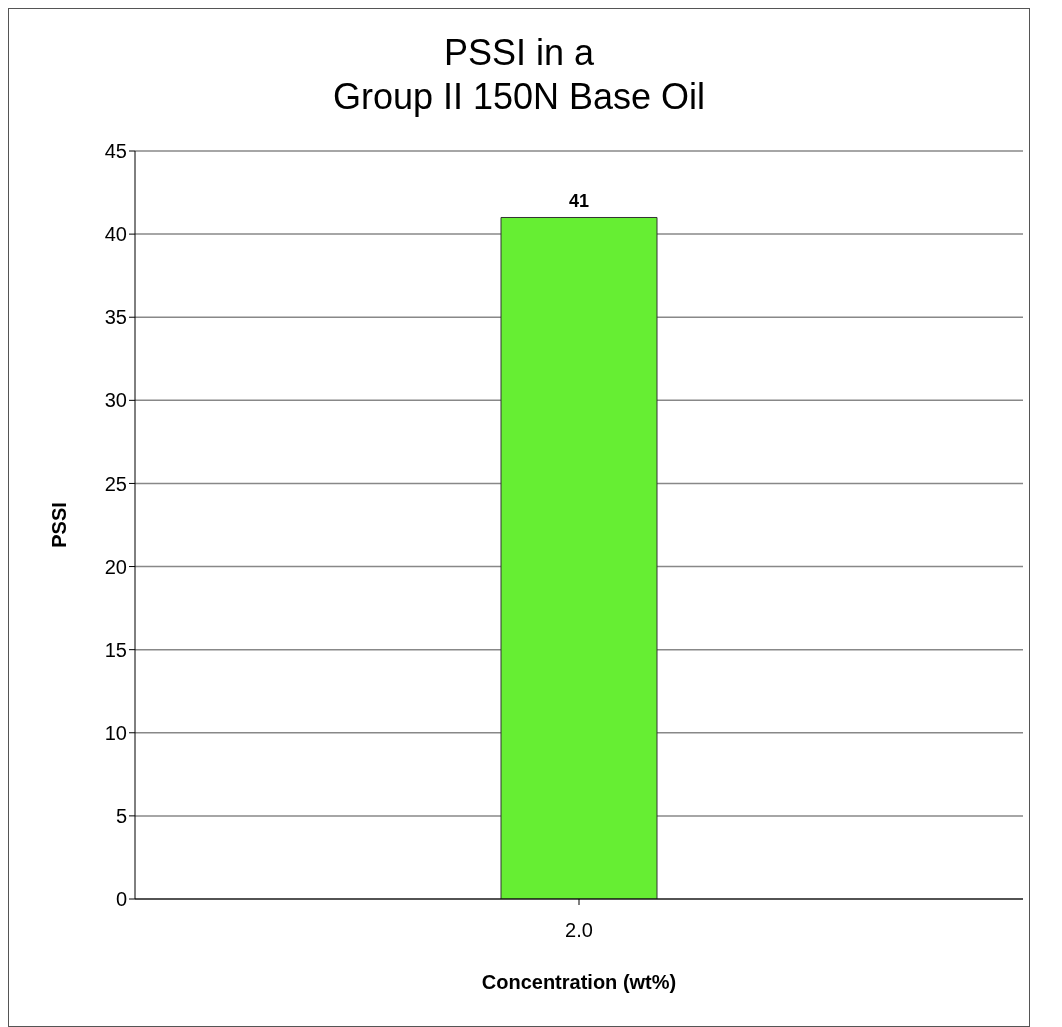  I want to click on y-tick-label: 0, so click(121, 899).